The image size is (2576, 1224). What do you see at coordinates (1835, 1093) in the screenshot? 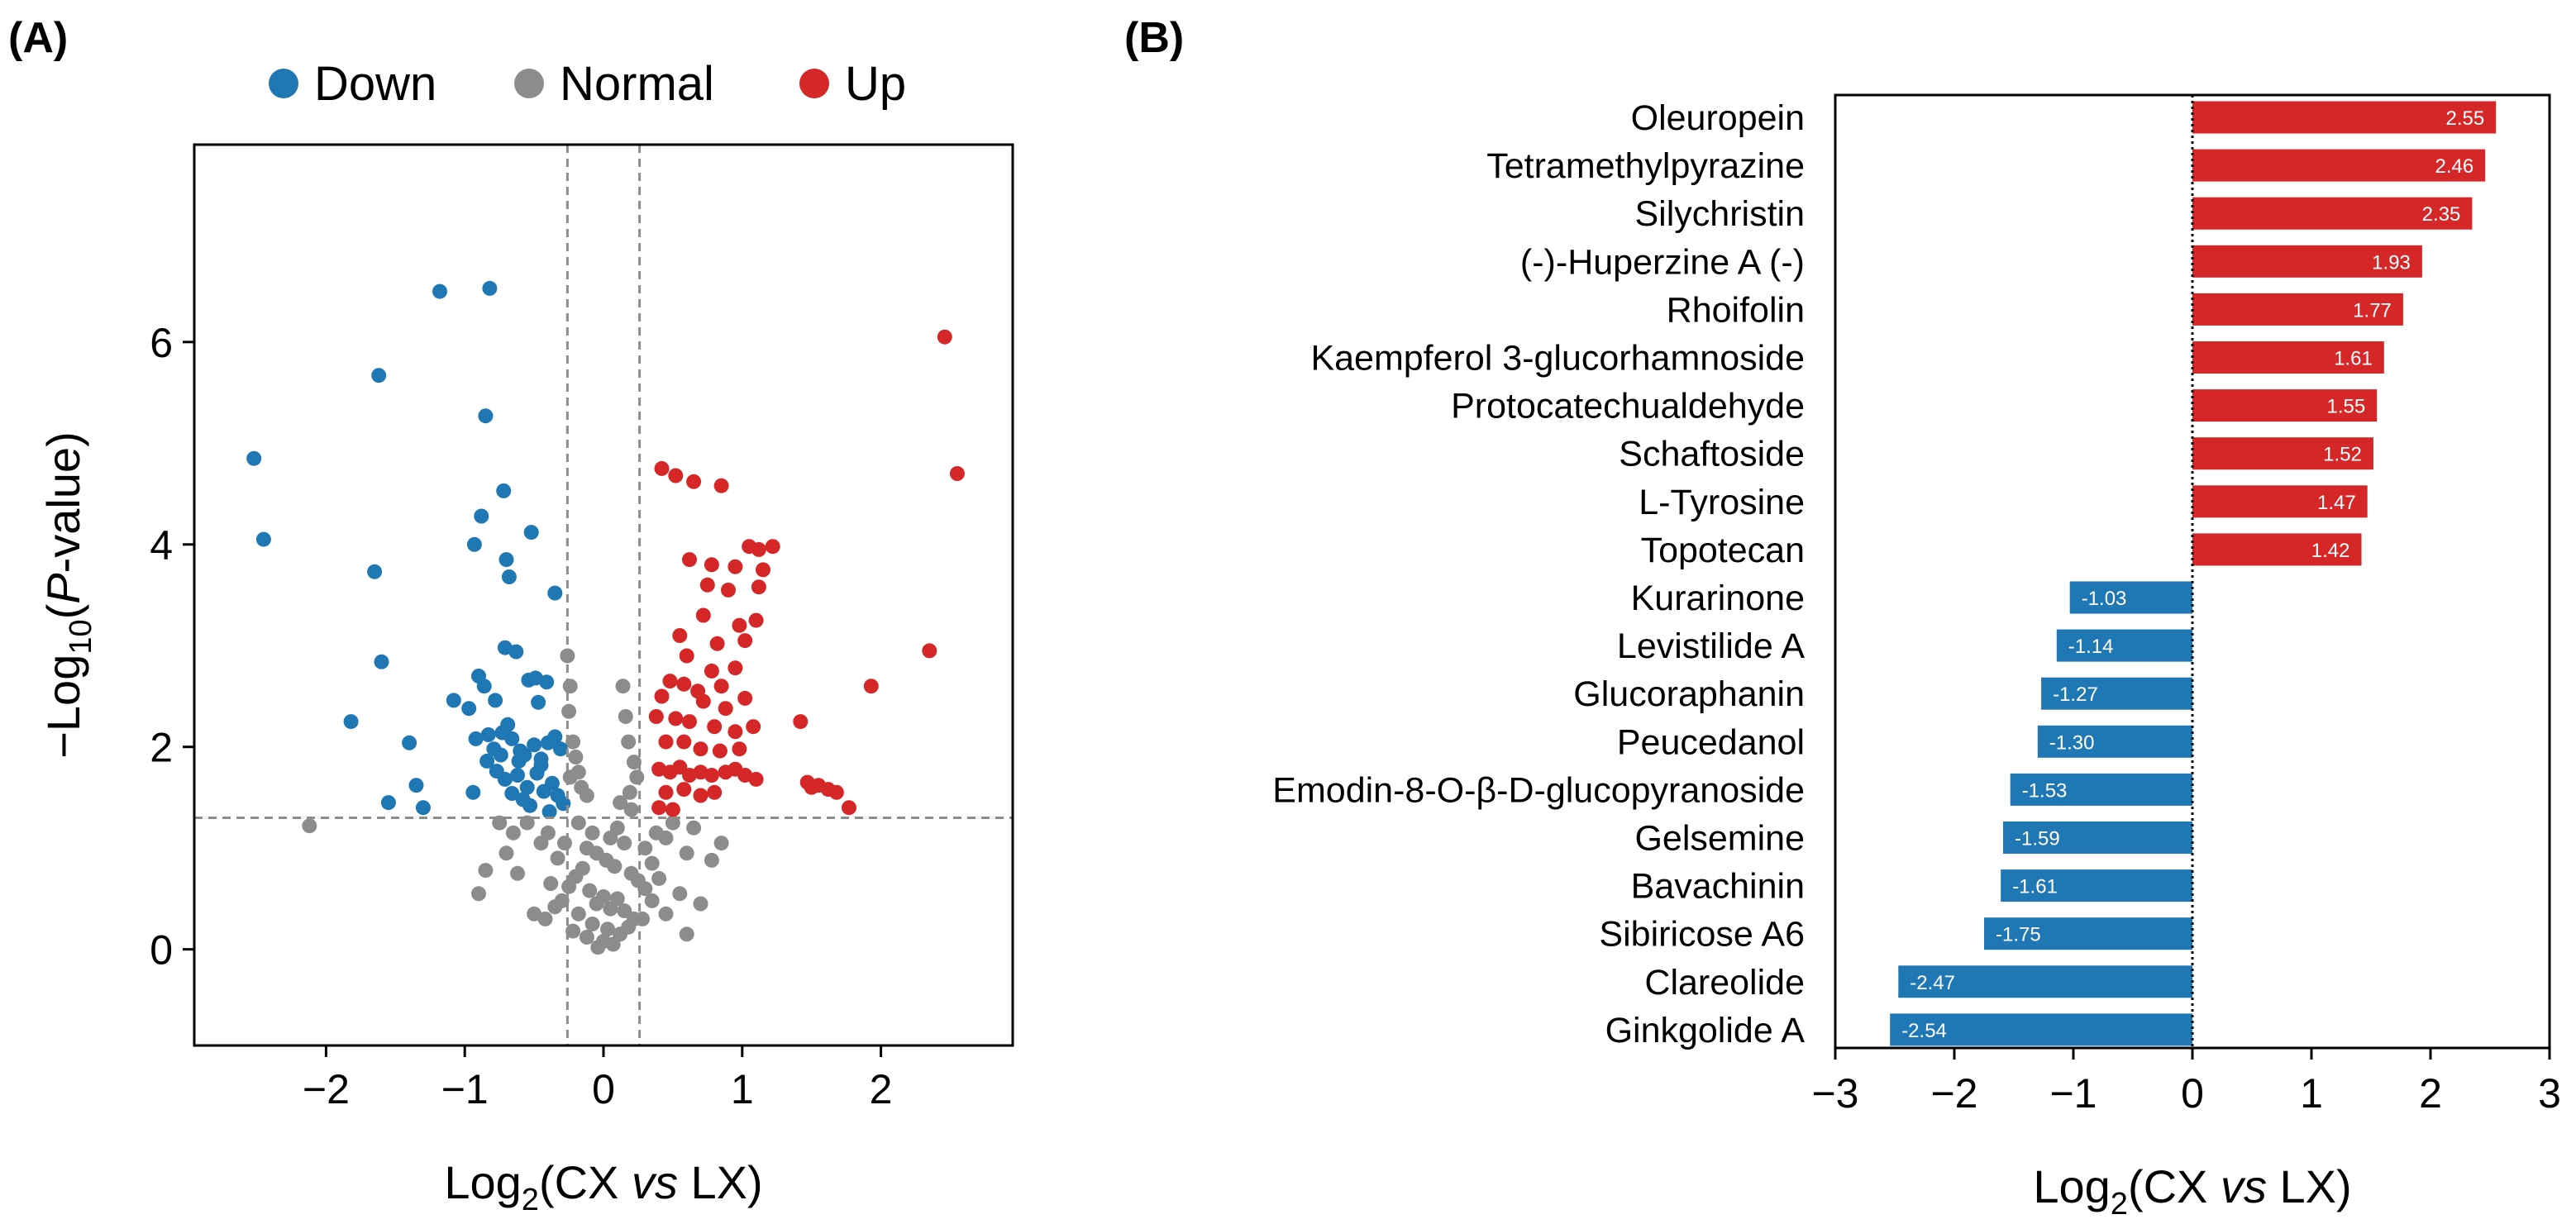
I see `x-tick-label-b: −3` at bounding box center [1835, 1093].